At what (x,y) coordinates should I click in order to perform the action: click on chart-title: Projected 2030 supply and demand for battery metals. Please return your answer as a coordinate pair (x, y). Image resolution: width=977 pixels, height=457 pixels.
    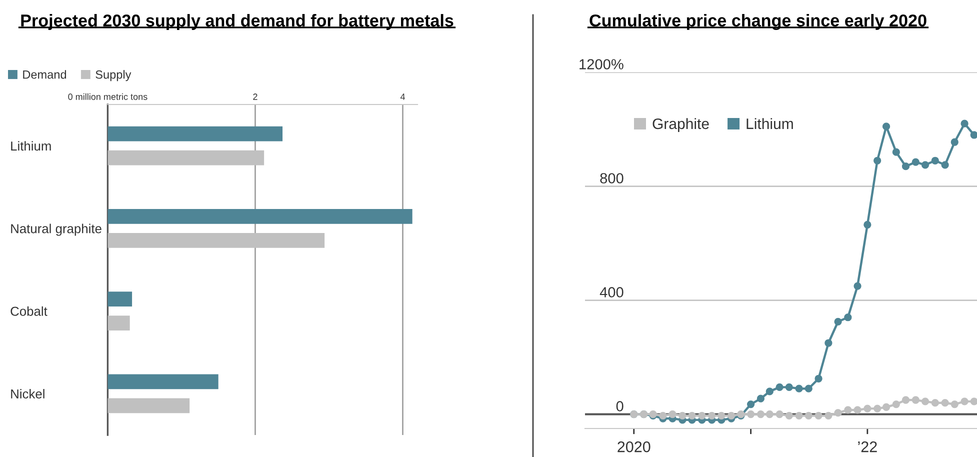
    Looking at the image, I should click on (237, 22).